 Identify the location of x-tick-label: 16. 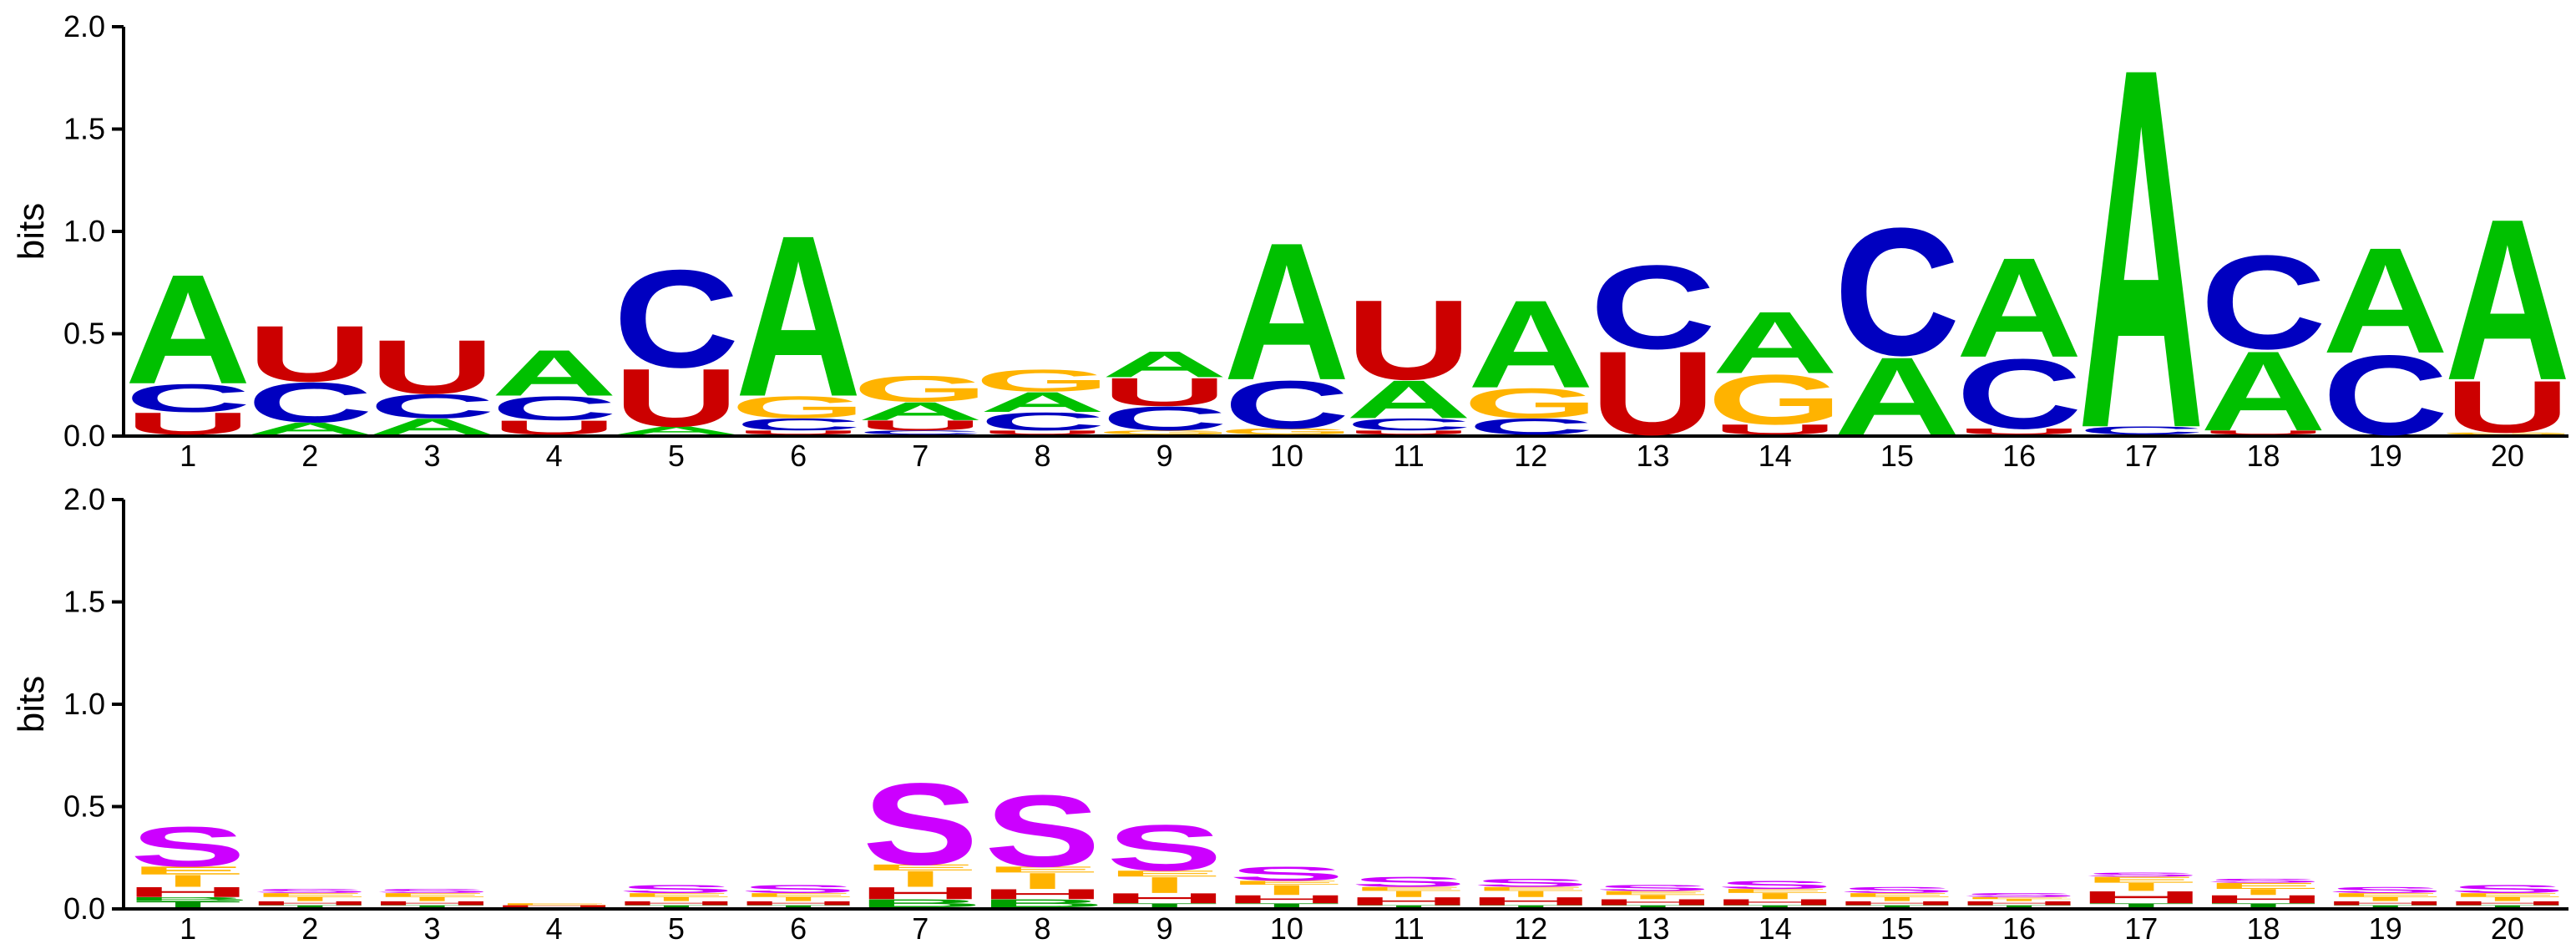
(2019, 456).